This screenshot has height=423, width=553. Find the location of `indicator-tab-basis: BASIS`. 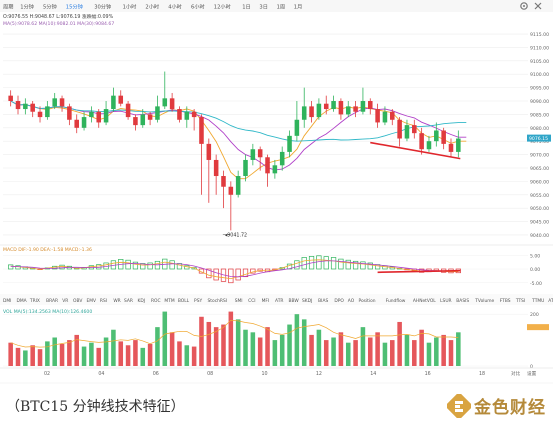

indicator-tab-basis: BASIS is located at coordinates (462, 301).